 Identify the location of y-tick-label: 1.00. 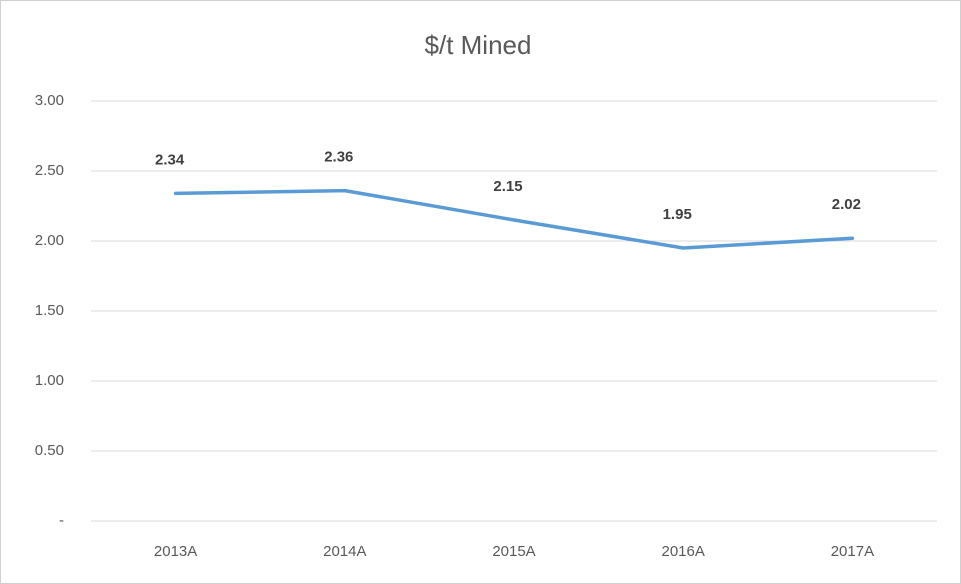
(49, 380).